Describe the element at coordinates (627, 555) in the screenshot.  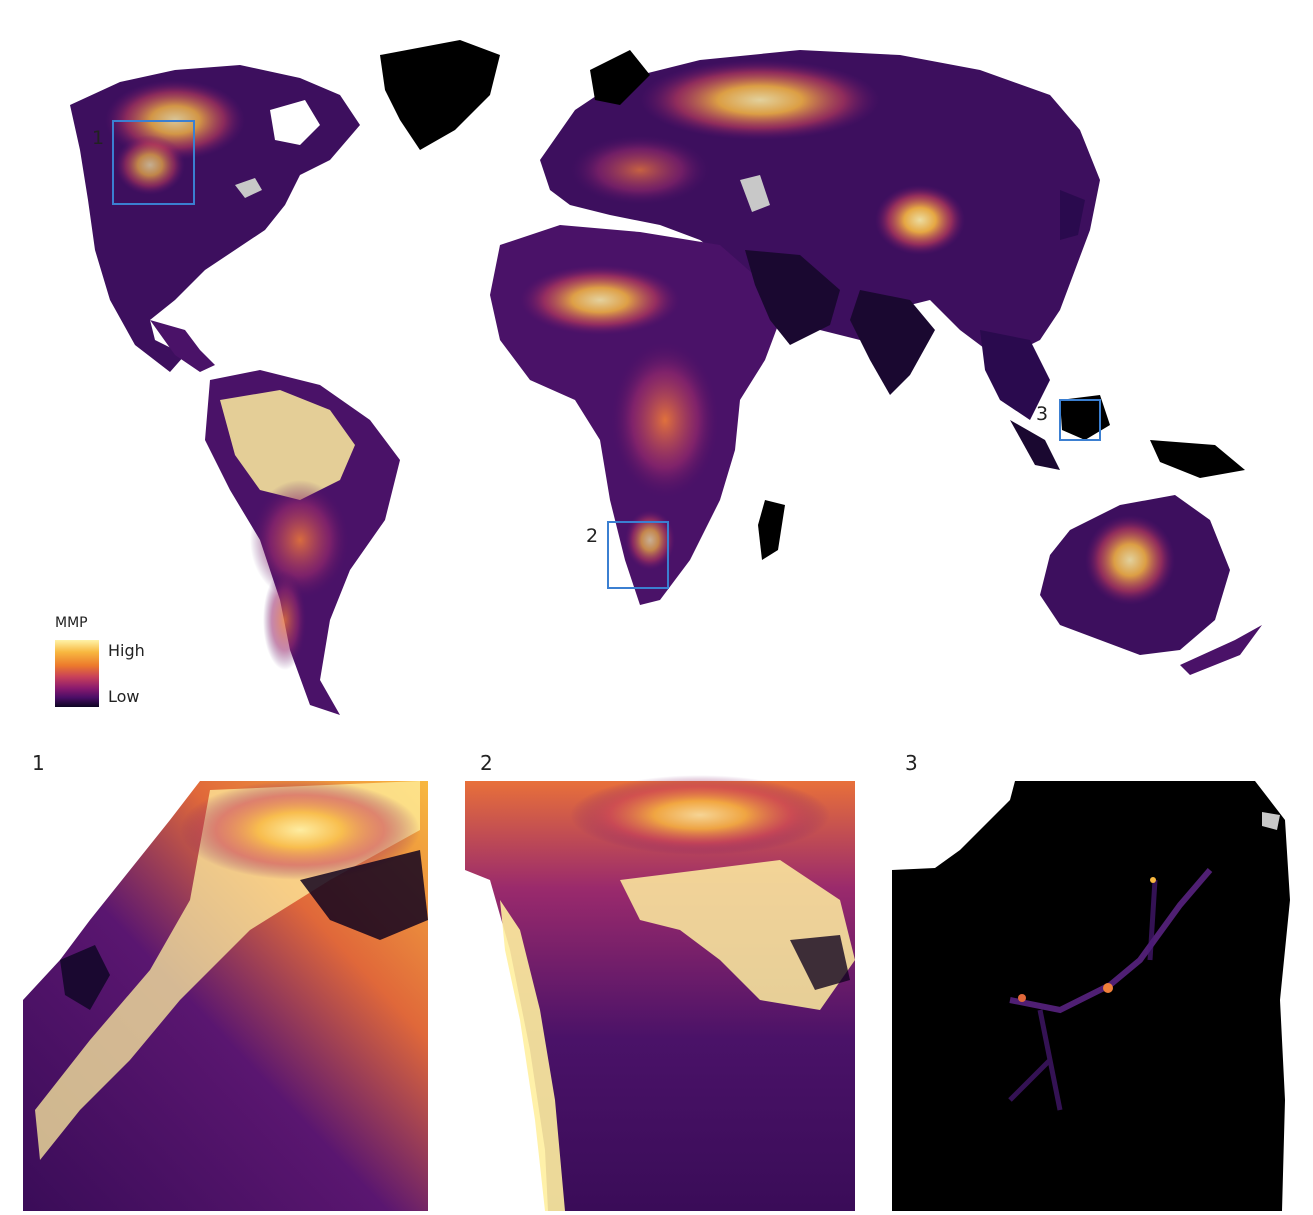
I see `inset-box-2: 2` at that location.